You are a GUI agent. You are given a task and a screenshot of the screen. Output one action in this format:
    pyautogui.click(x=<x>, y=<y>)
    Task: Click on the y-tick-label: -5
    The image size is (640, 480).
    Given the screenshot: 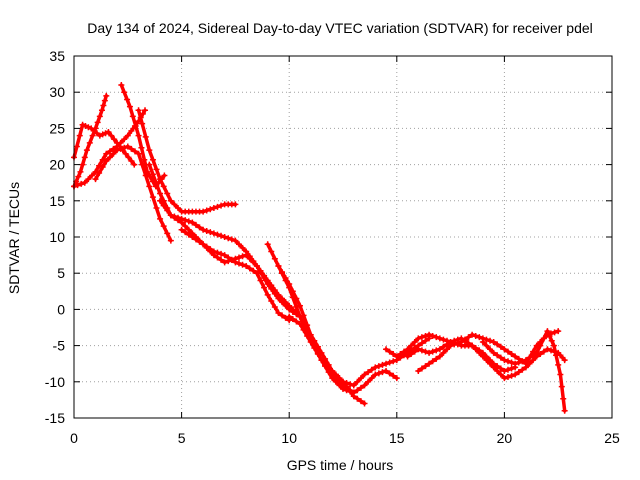 What is the action you would take?
    pyautogui.click(x=59, y=346)
    